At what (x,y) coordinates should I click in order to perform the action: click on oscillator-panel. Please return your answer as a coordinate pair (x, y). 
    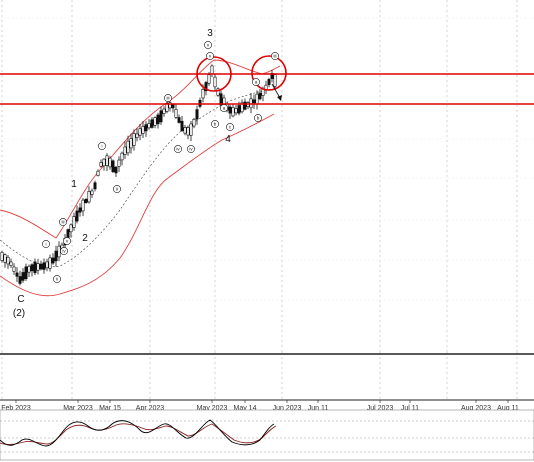
    Looking at the image, I should click on (267, 435).